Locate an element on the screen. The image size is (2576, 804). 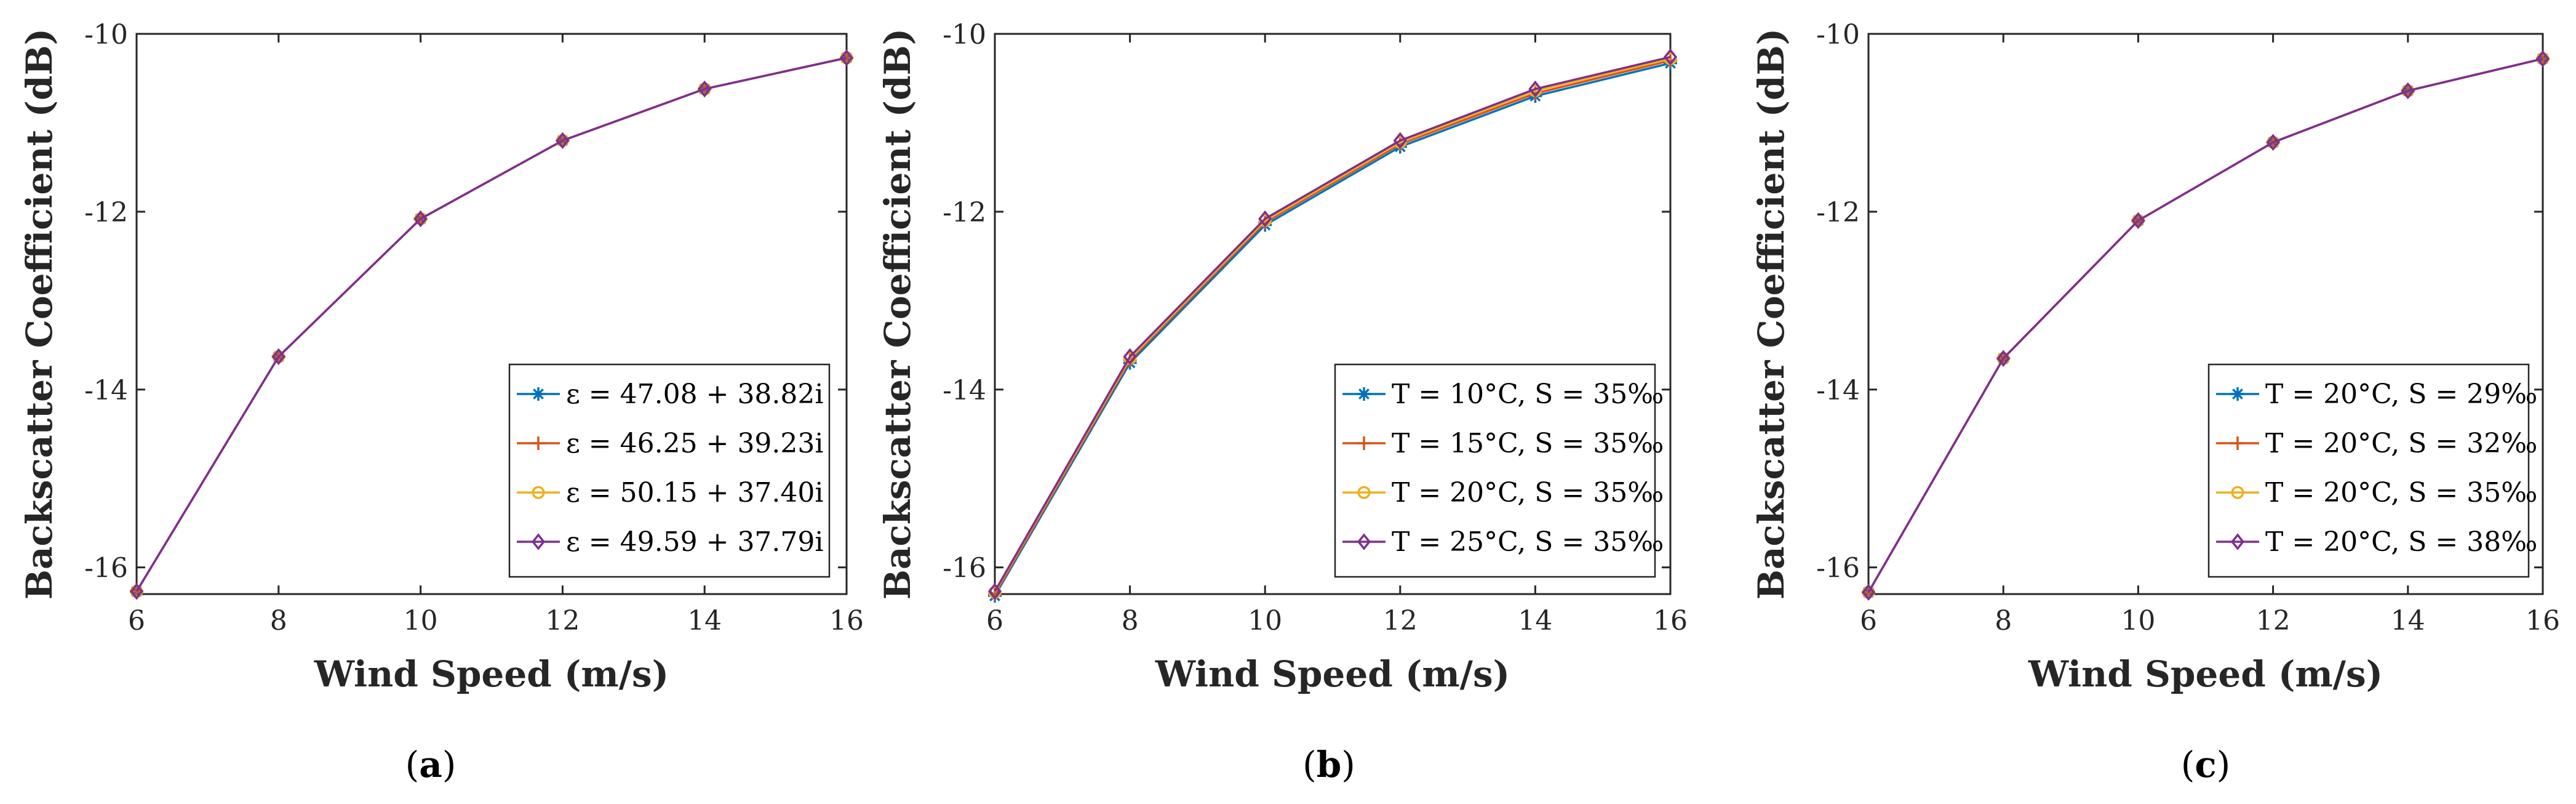
caption-letter: a is located at coordinates (431, 765).